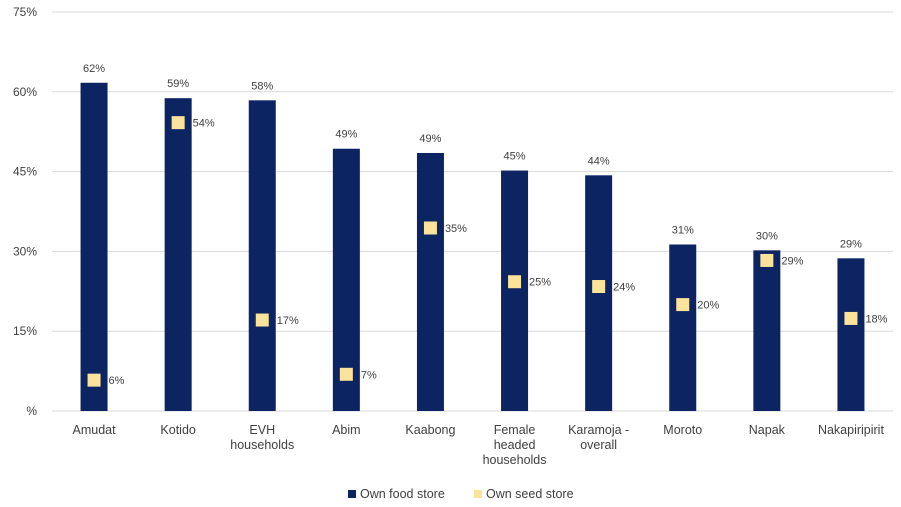 The height and width of the screenshot is (507, 901). I want to click on marker-data-label: 20%, so click(708, 306).